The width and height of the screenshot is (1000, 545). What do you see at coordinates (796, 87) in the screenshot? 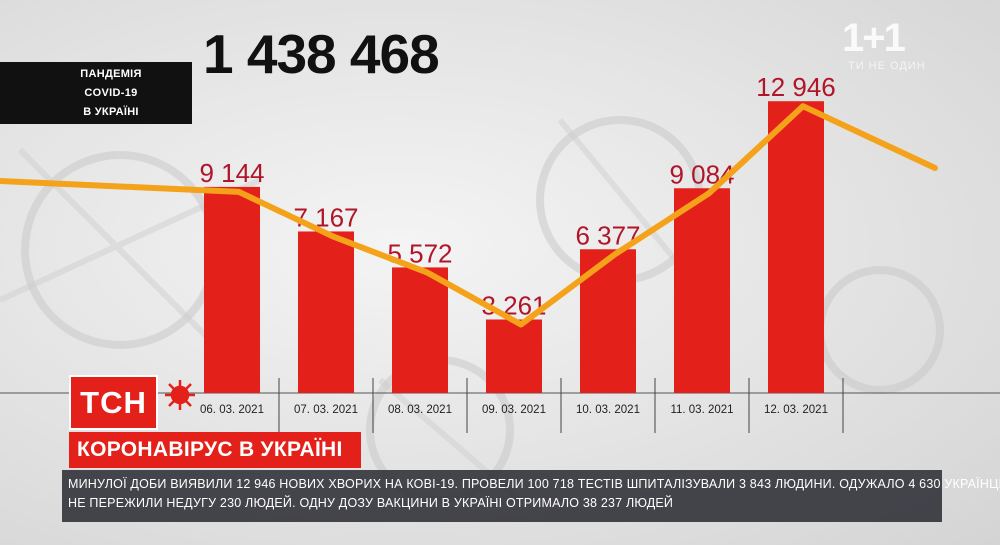
I see `value-label-7: 12 946` at bounding box center [796, 87].